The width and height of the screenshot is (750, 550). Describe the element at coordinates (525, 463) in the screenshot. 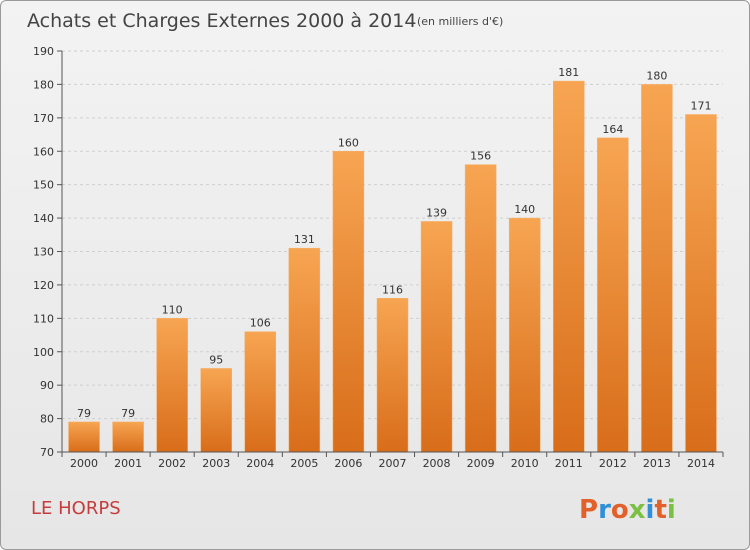

I see `x-tick-label: 2010` at that location.